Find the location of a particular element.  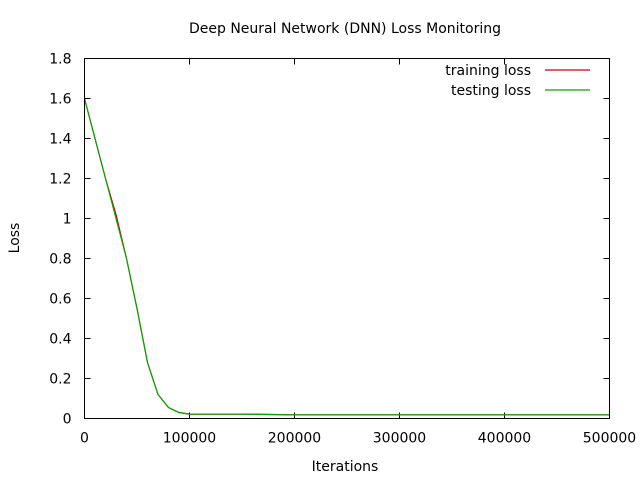

legend: training loss testing loss is located at coordinates (517, 81).